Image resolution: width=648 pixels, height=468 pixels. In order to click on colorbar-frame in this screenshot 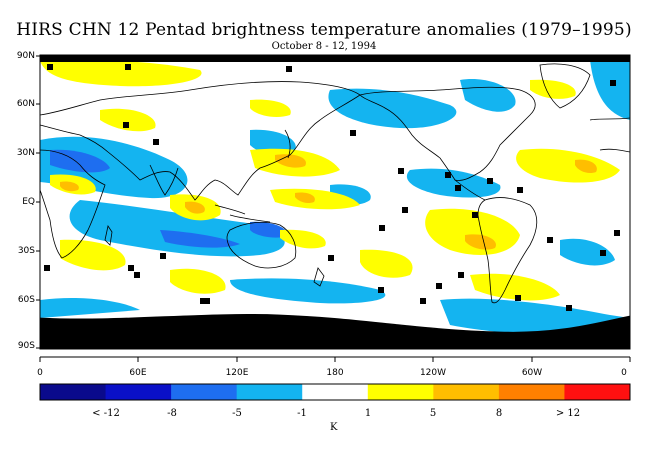, I will do `click(335, 392)`.